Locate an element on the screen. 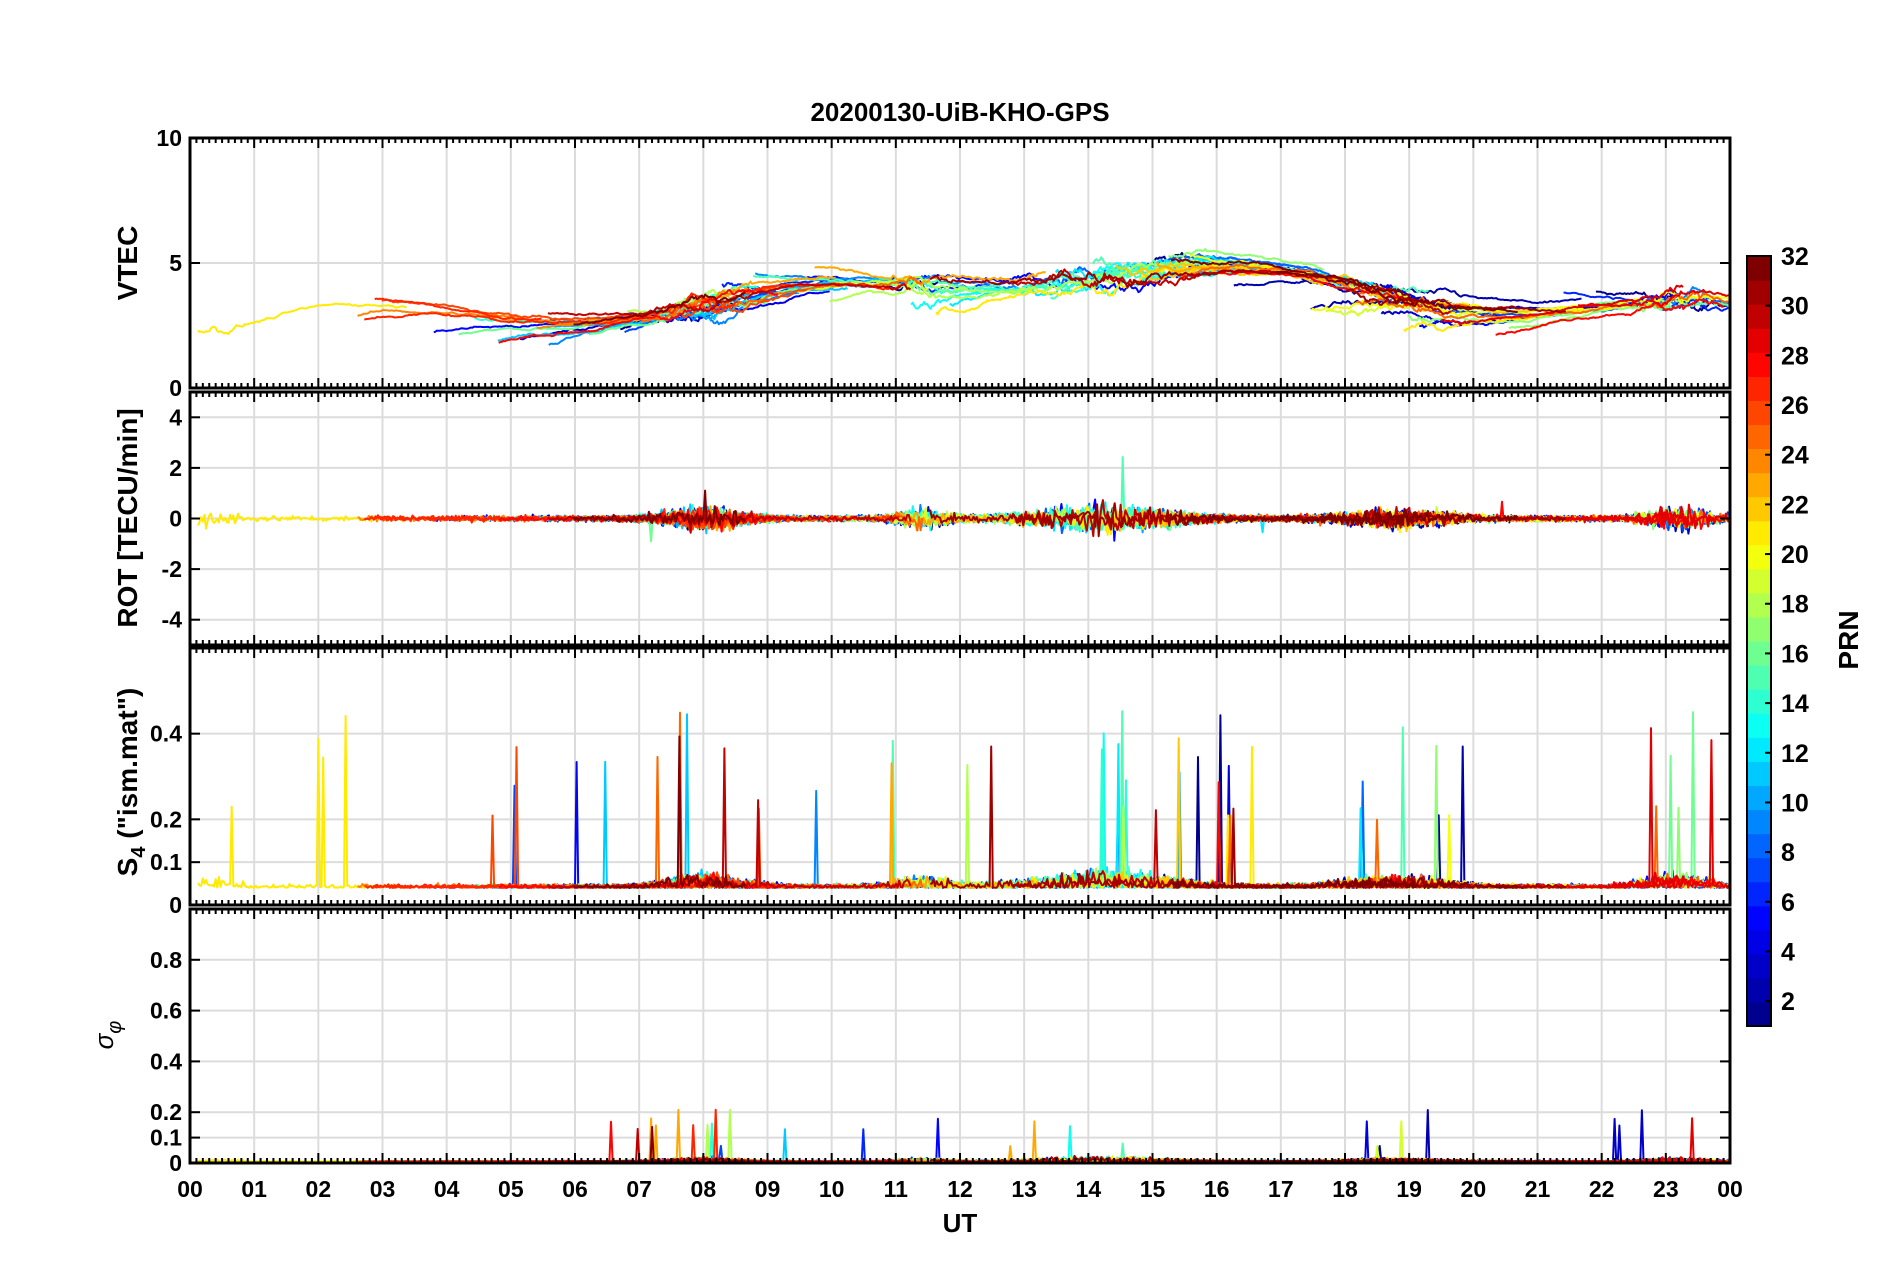 The width and height of the screenshot is (1902, 1272). colorbar-frame is located at coordinates (1759, 641).